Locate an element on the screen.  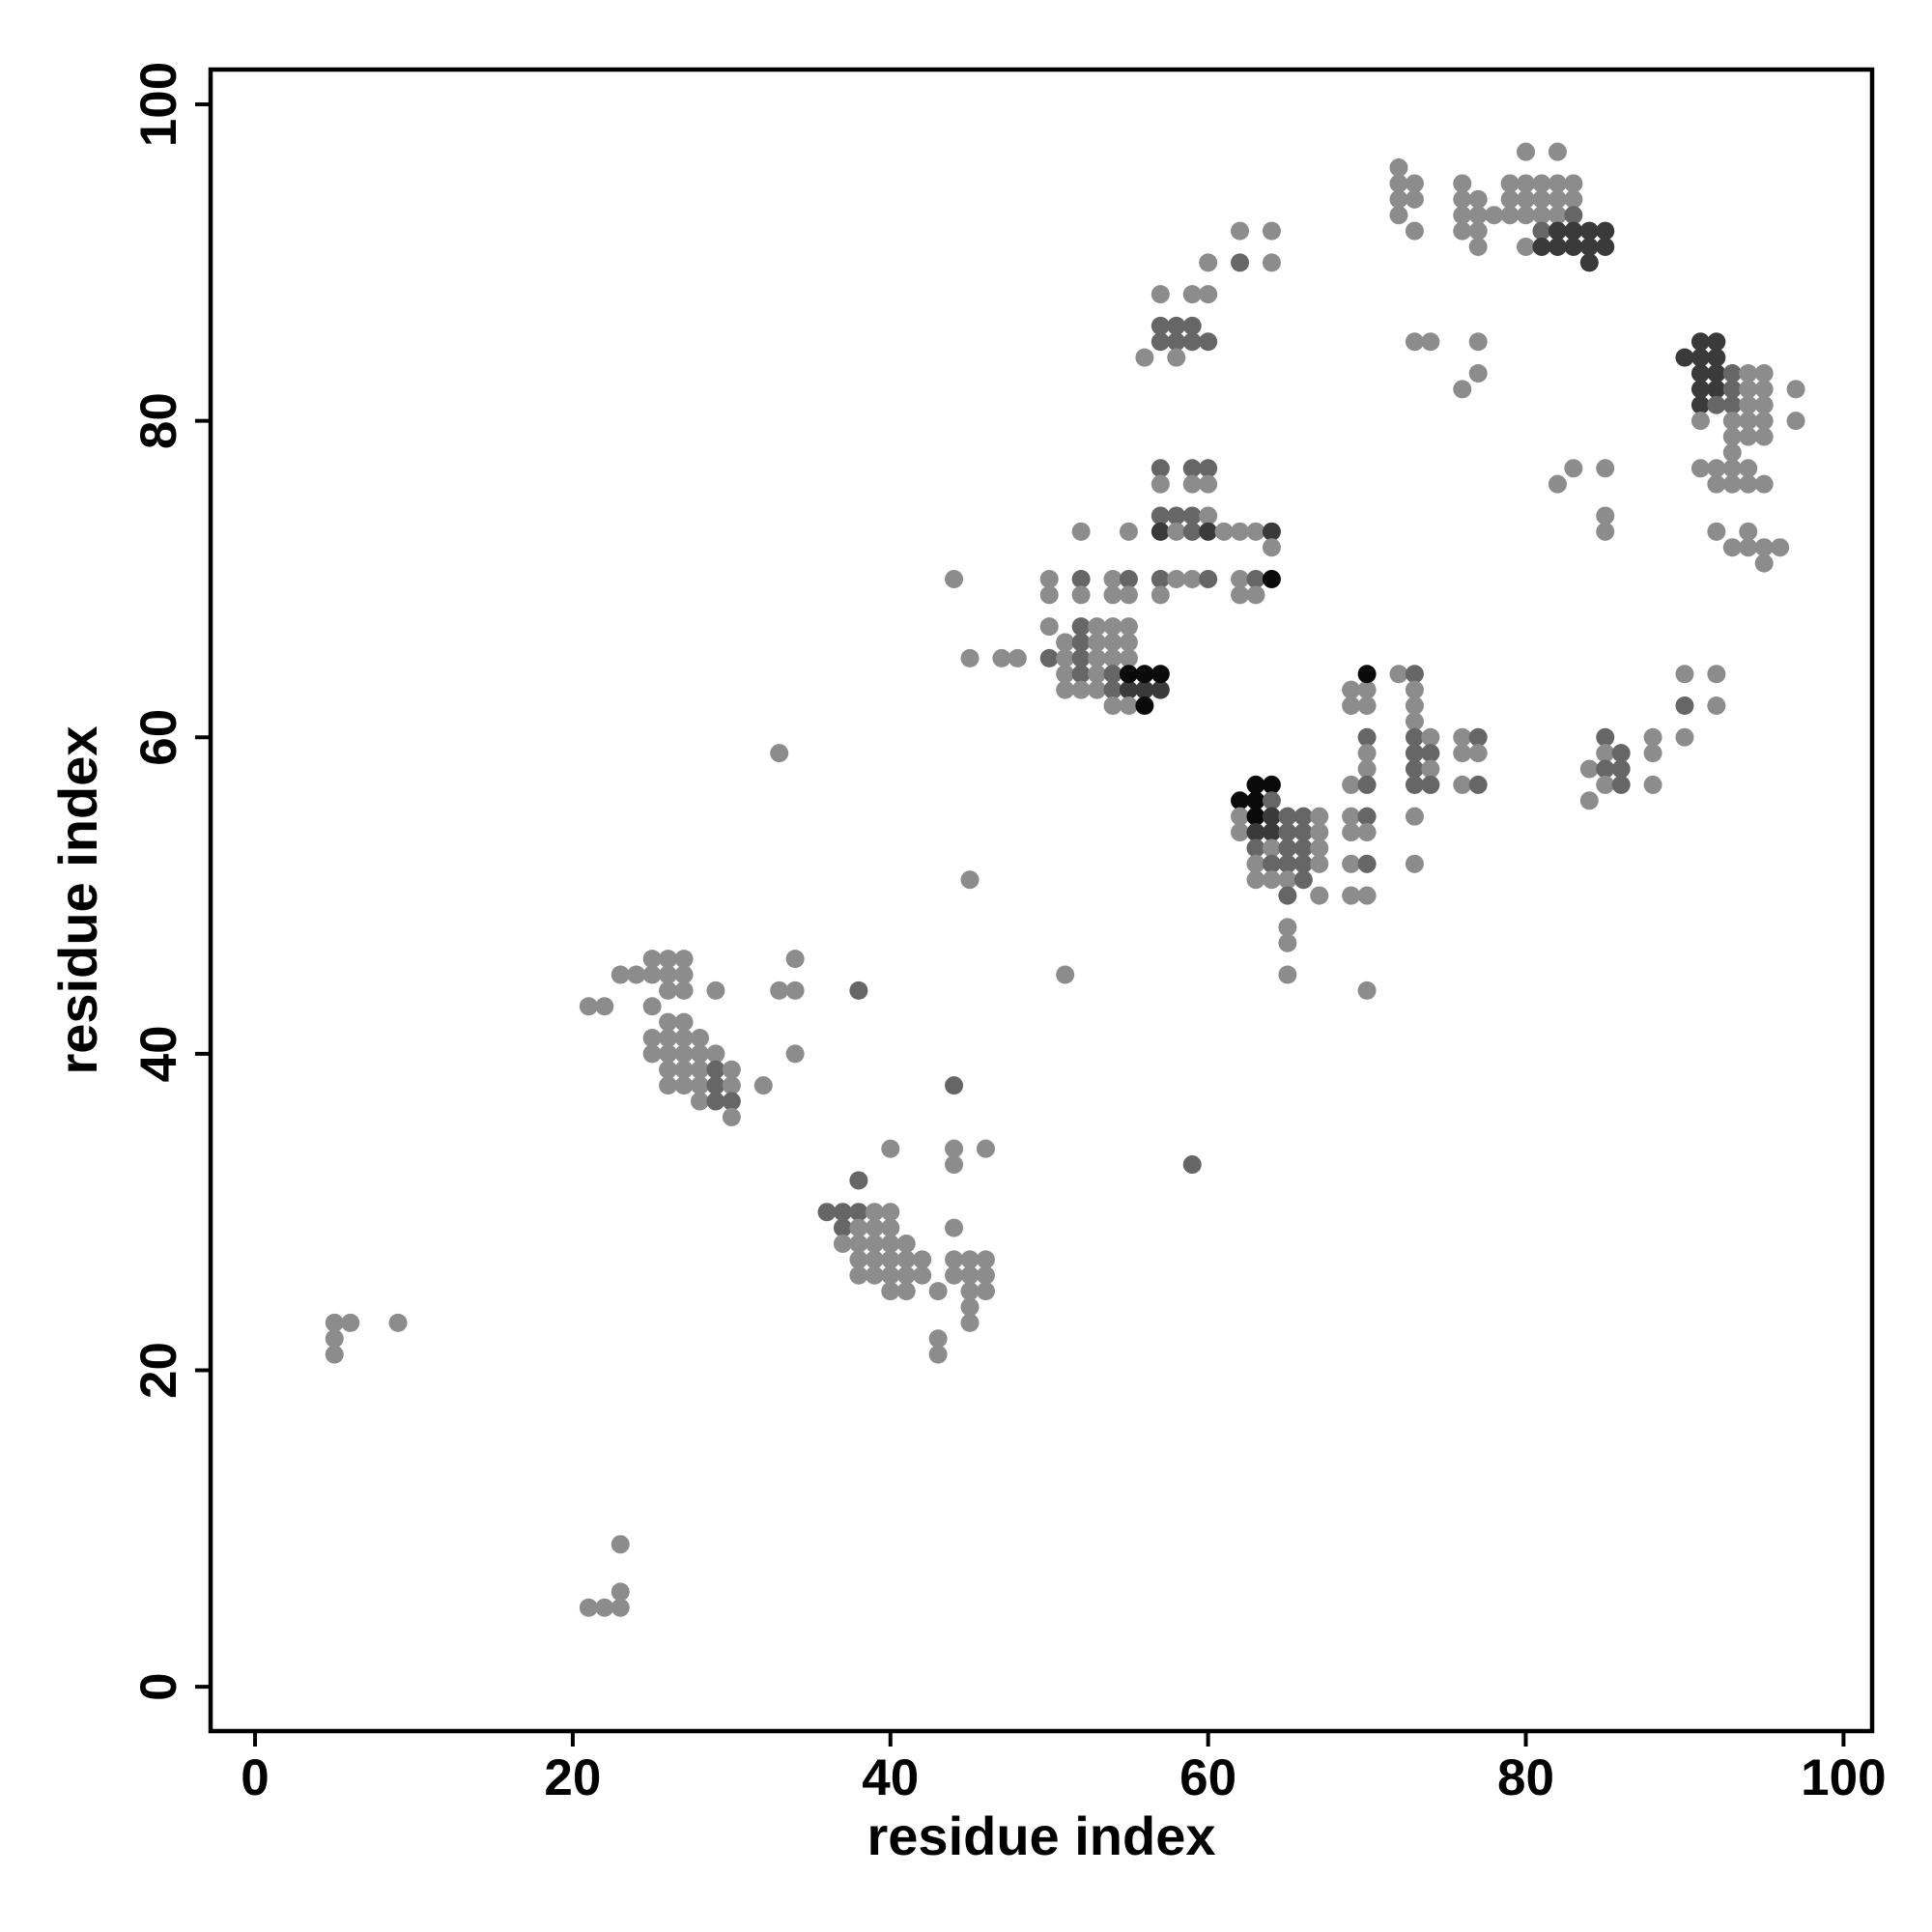
y-axis: 0 20 40 60 80 100 is located at coordinates (170, 881).